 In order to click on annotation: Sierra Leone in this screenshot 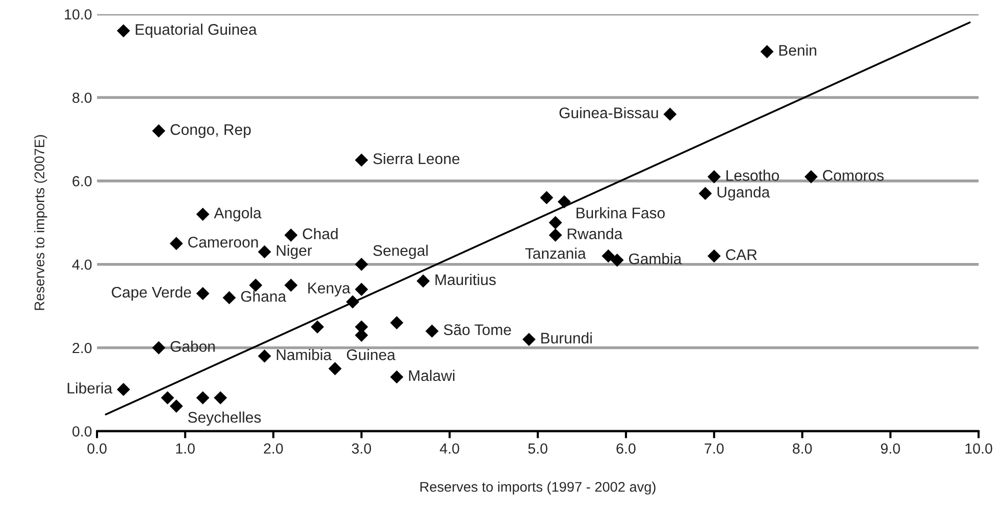, I will do `click(416, 158)`.